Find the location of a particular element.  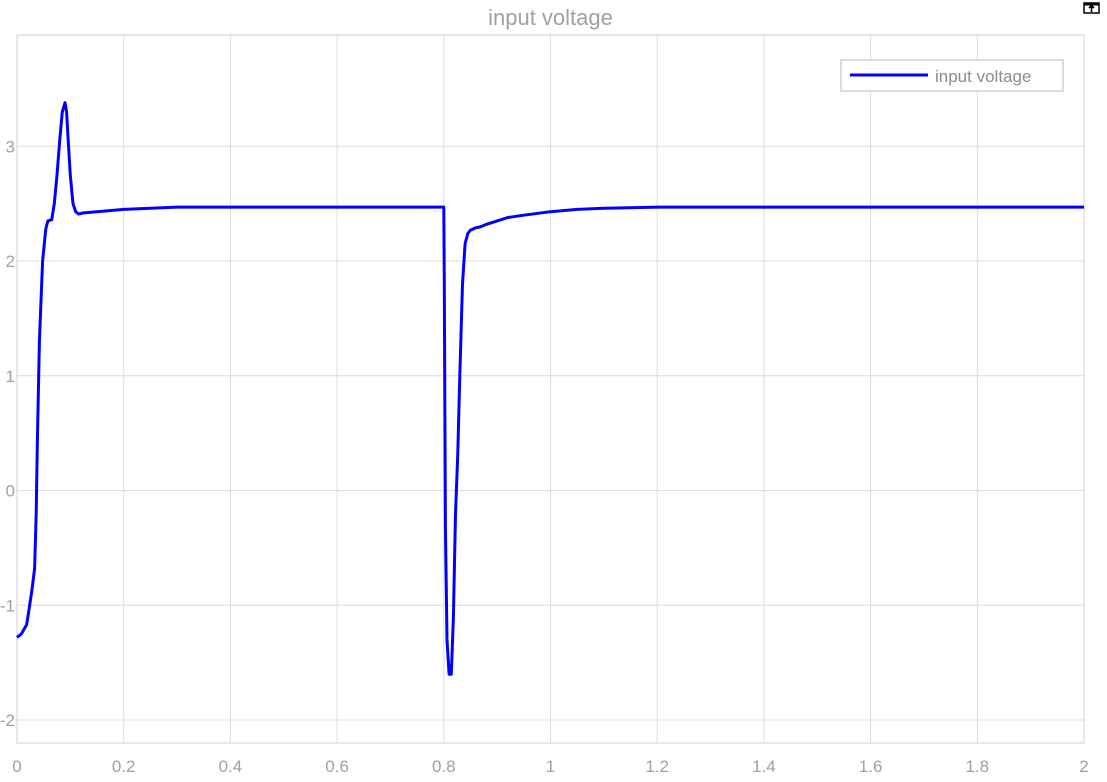

y-tick-label: -1 is located at coordinates (7, 605).